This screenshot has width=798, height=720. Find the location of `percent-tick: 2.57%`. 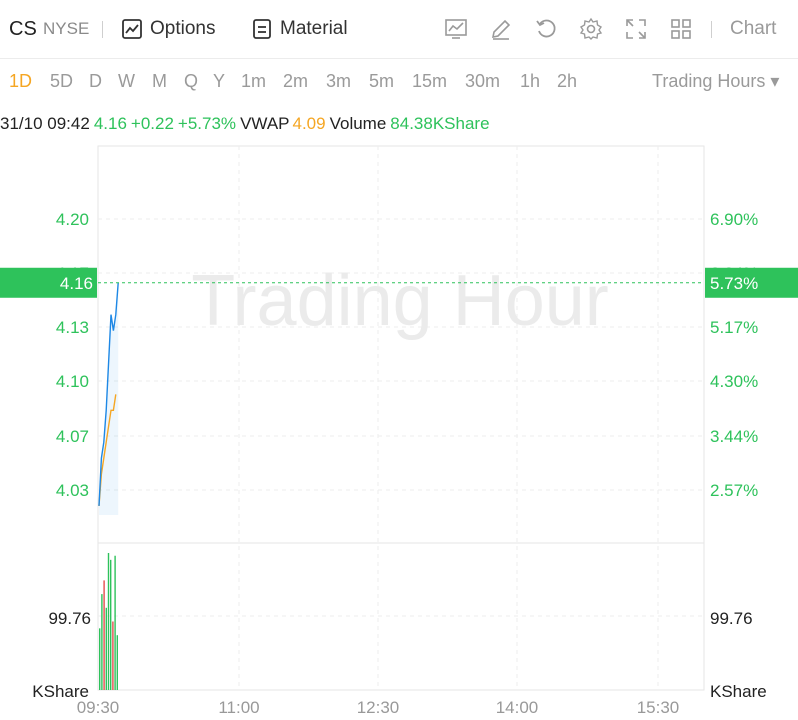

percent-tick: 2.57% is located at coordinates (734, 490).